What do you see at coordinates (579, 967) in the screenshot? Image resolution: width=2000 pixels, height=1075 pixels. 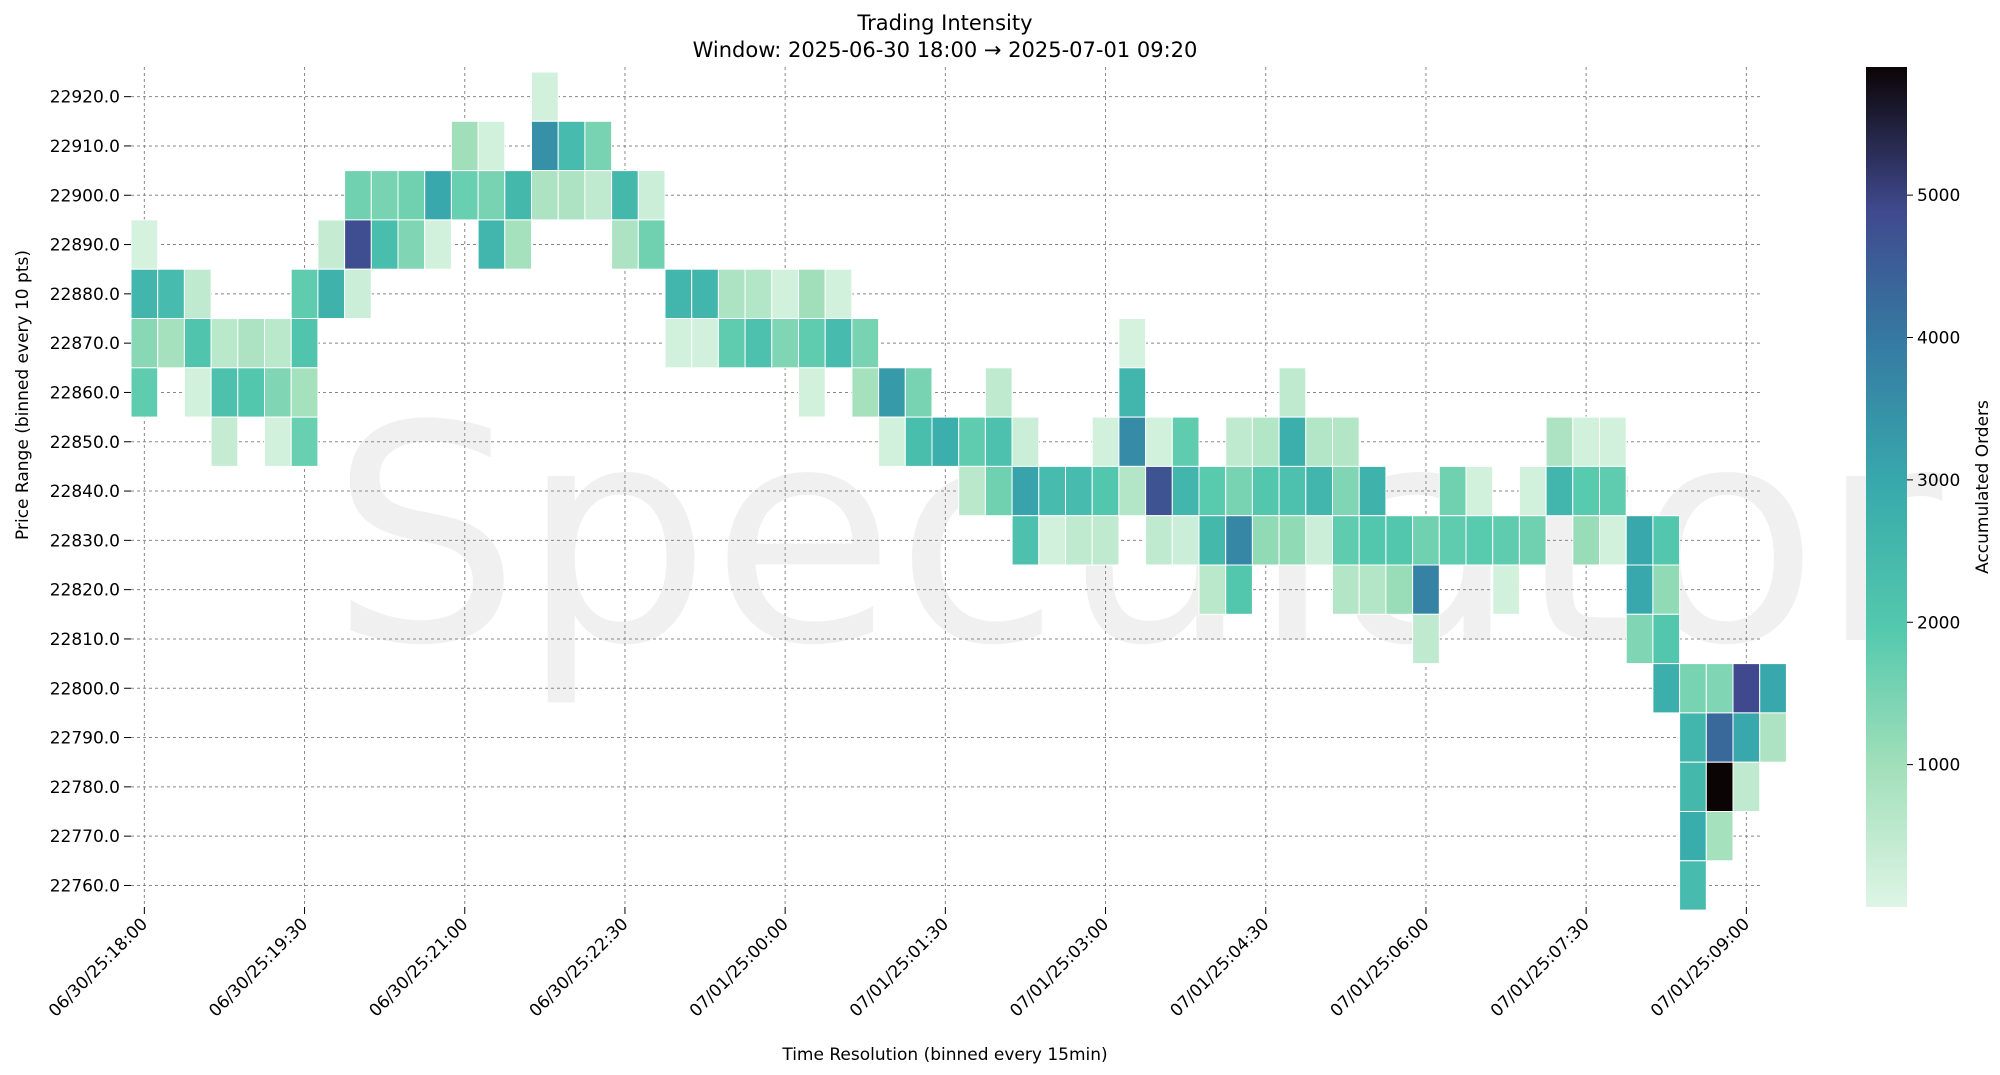 I see `x-tick-label: 06/30/25:22:30` at bounding box center [579, 967].